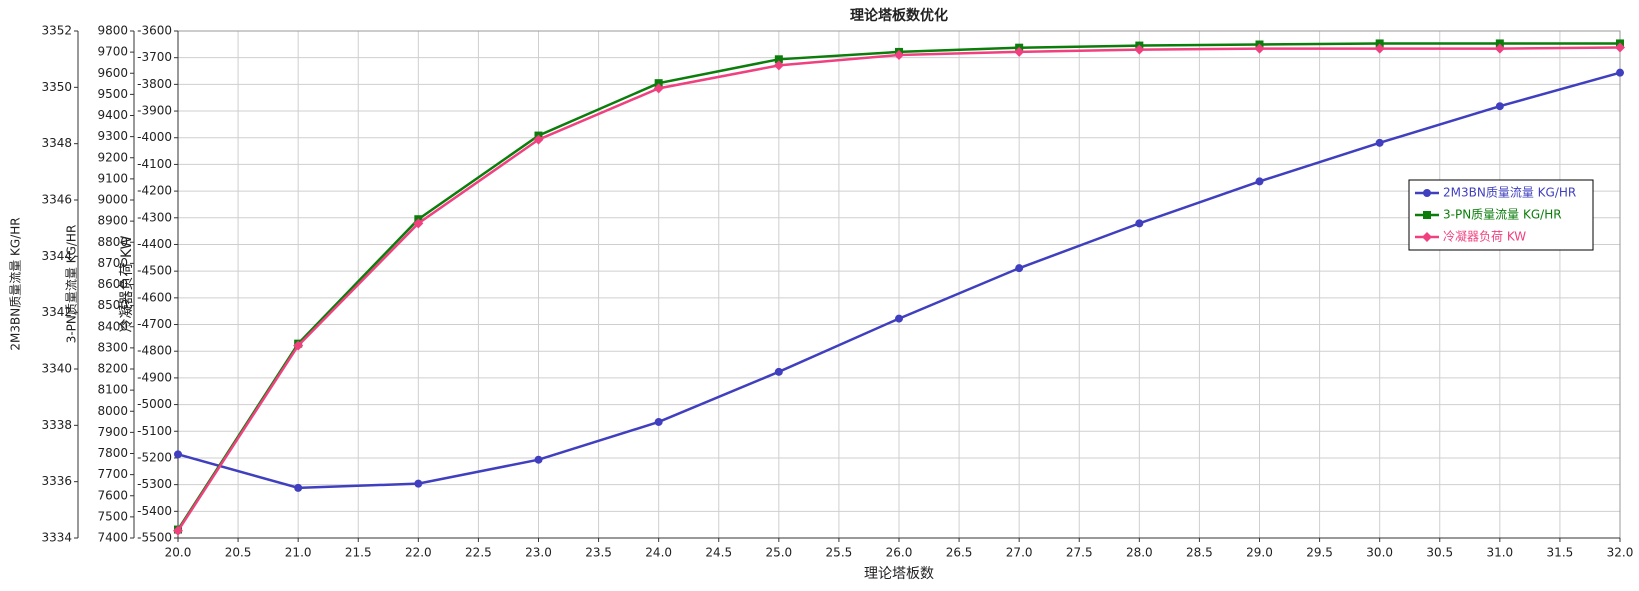 The width and height of the screenshot is (1639, 591). Describe the element at coordinates (56, 481) in the screenshot. I see `y-tick-label: 3336` at that location.